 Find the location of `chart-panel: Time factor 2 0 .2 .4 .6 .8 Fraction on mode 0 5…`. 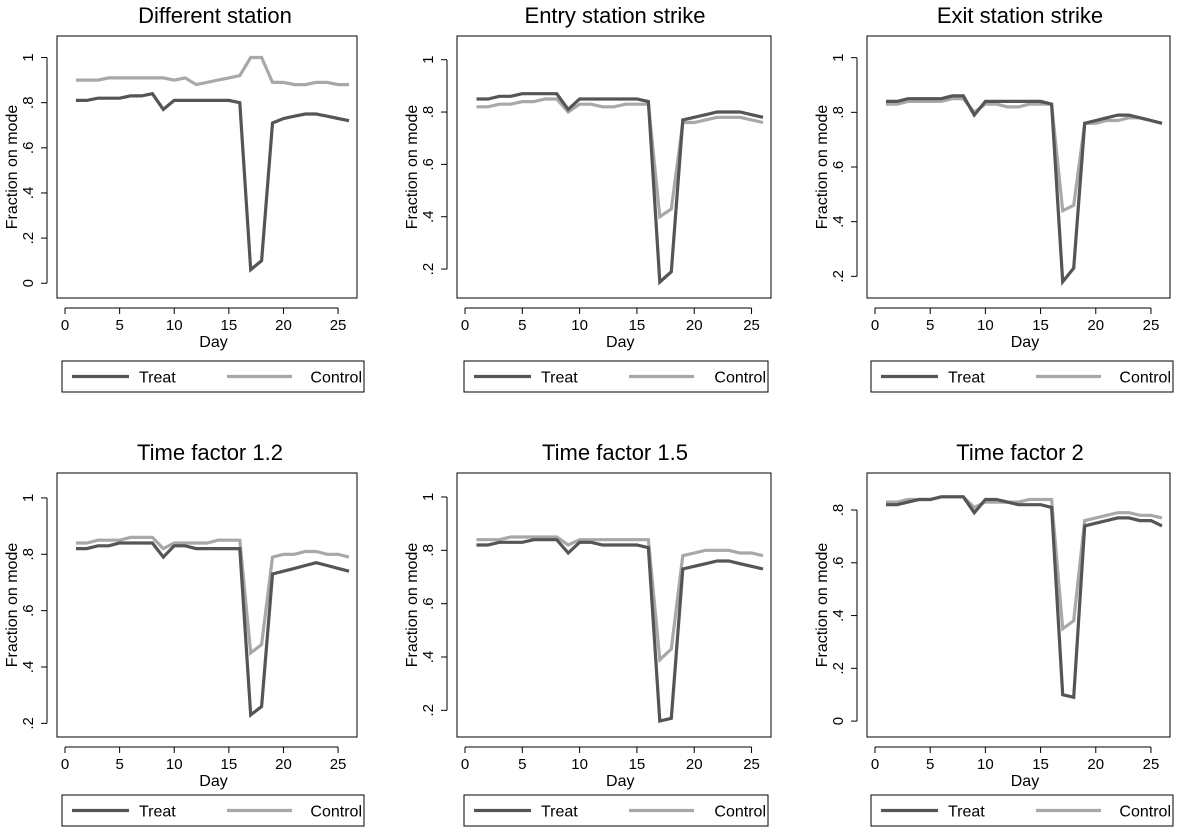

chart-panel: Time factor 2 0 .2 .4 .6 .8 Fraction on mode 0 5… is located at coordinates (994, 633).